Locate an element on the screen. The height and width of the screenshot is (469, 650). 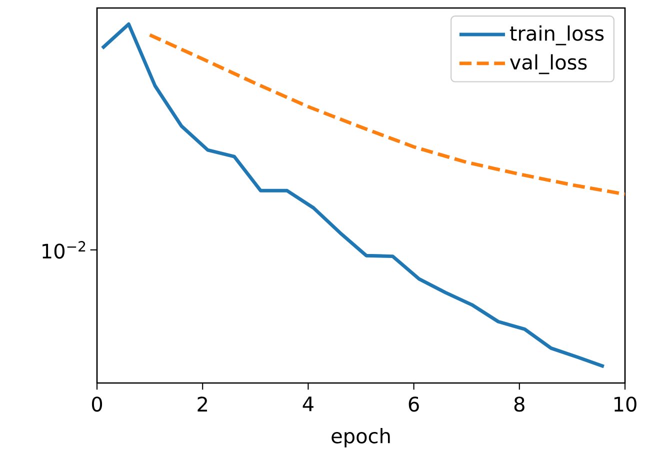
text: 10$^{−2}$ is located at coordinates (64, 250).